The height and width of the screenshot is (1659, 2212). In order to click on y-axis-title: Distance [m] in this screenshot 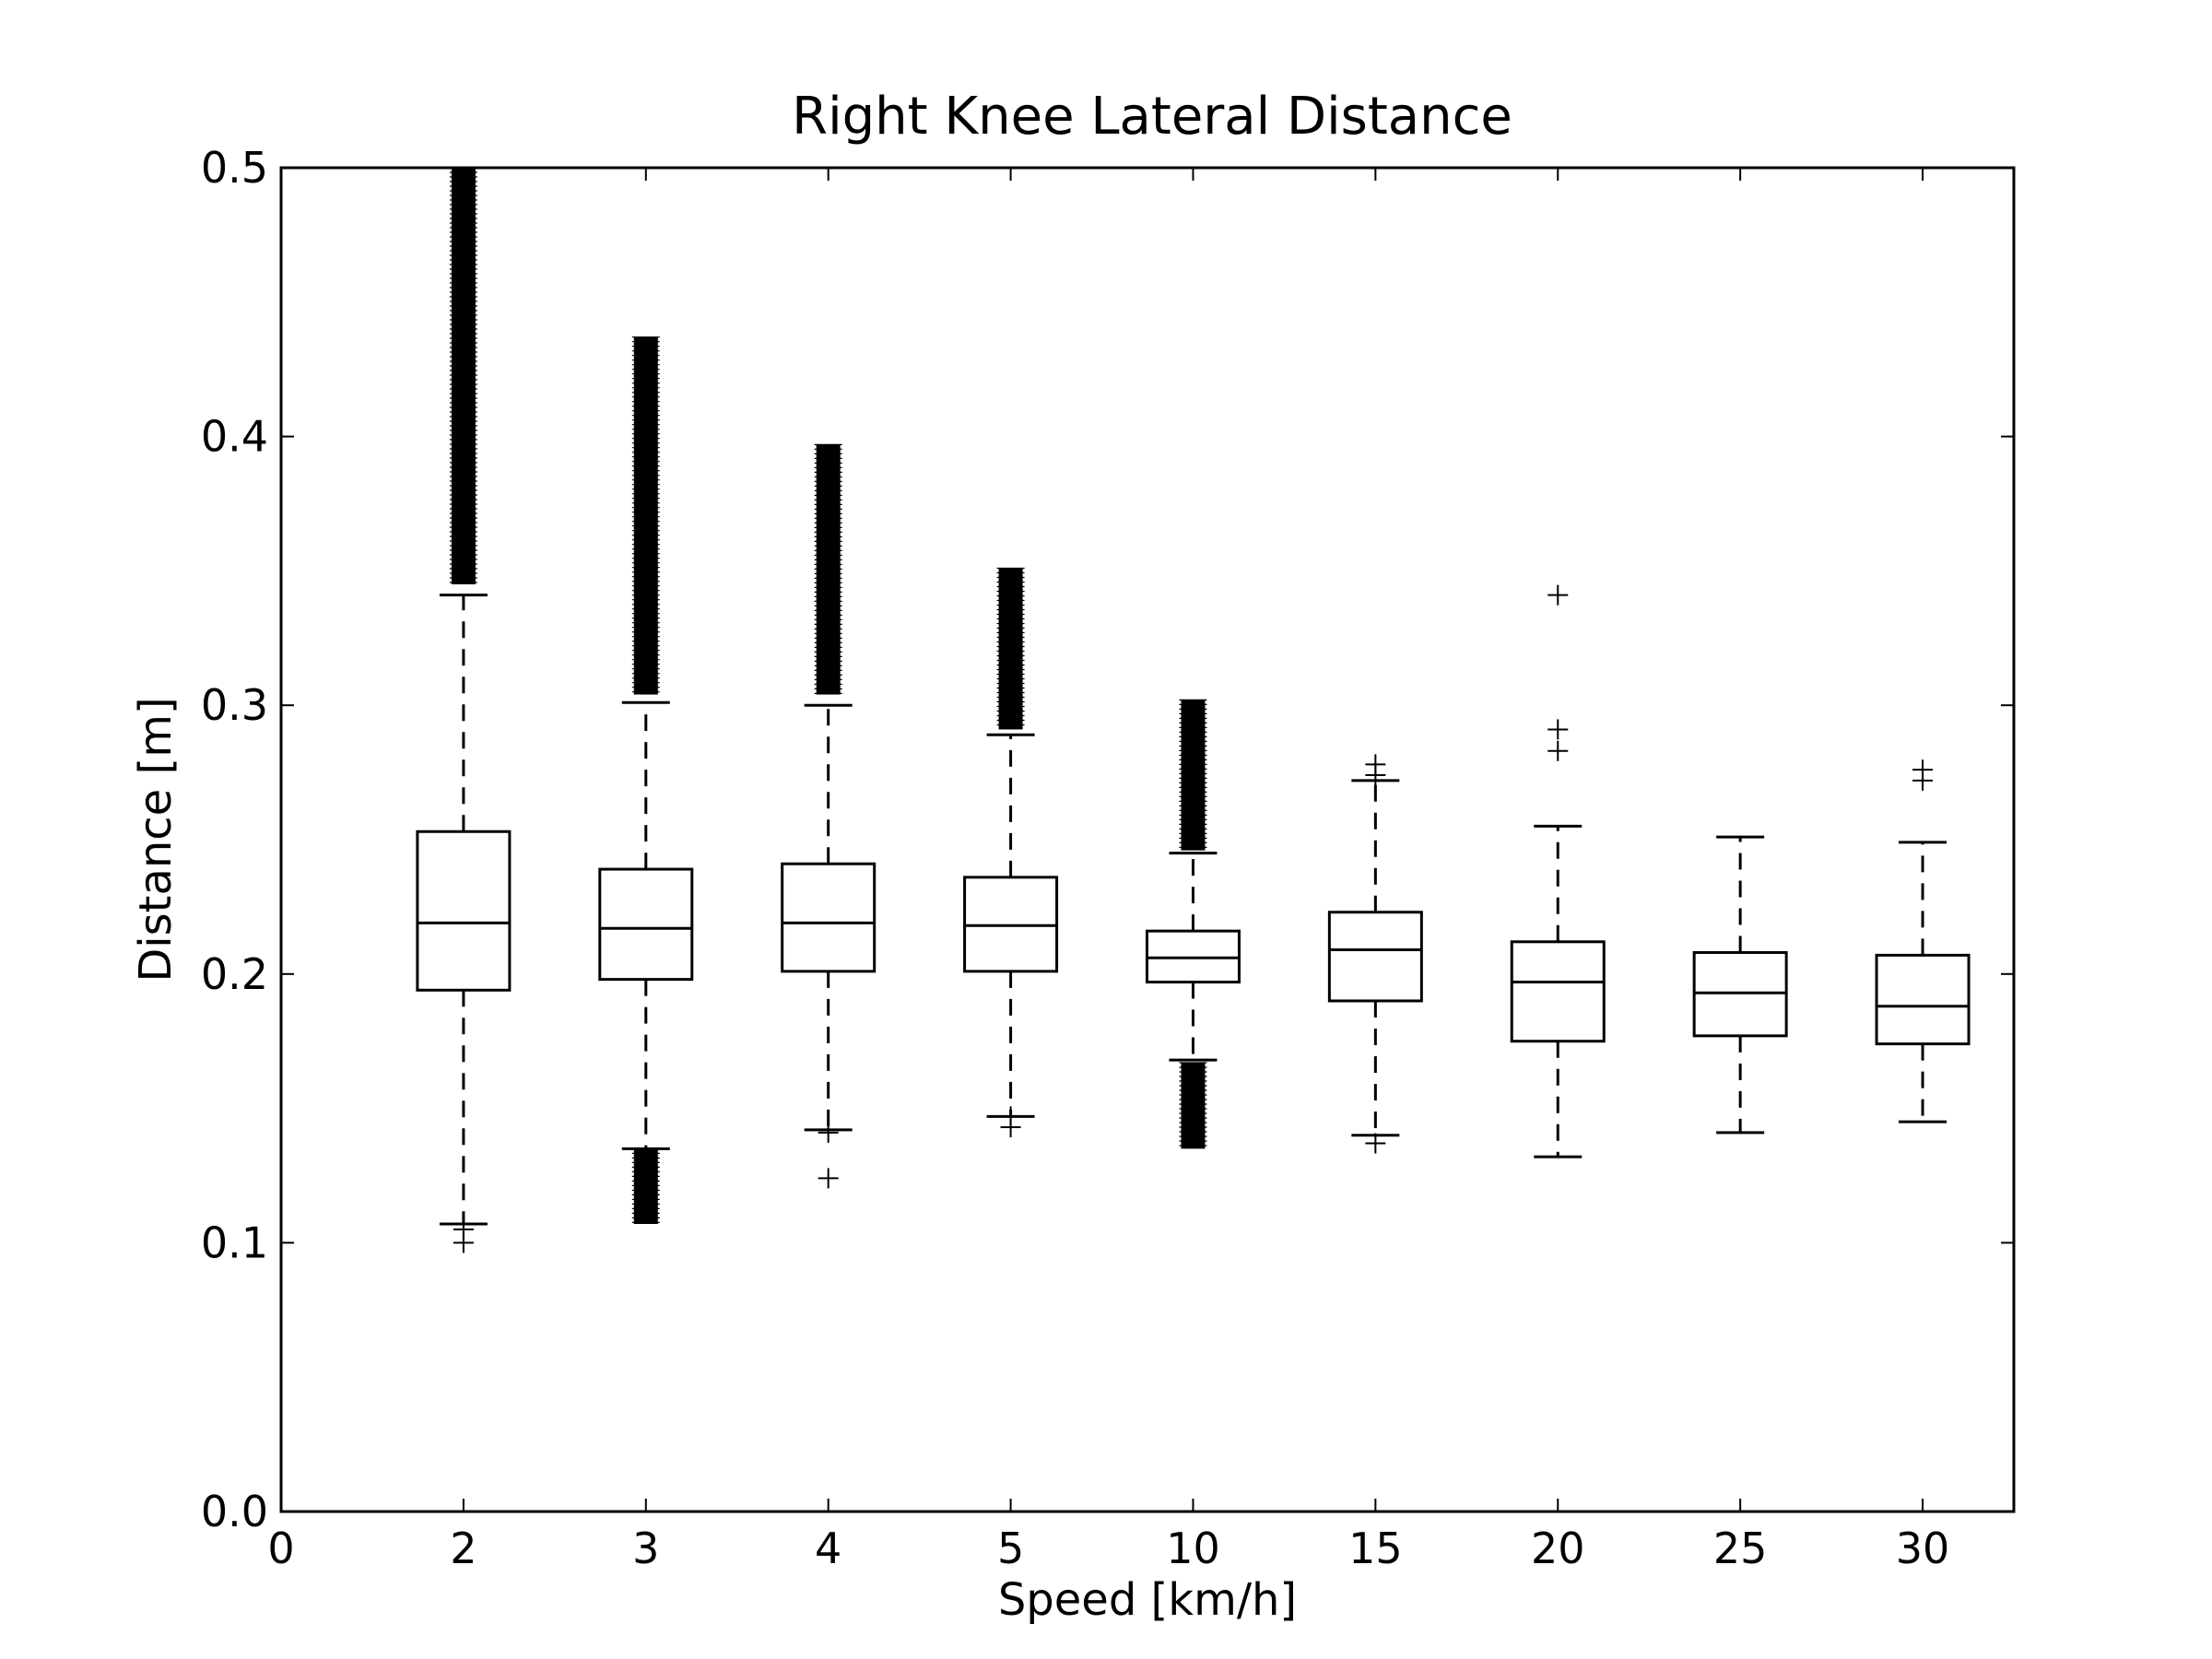, I will do `click(156, 839)`.